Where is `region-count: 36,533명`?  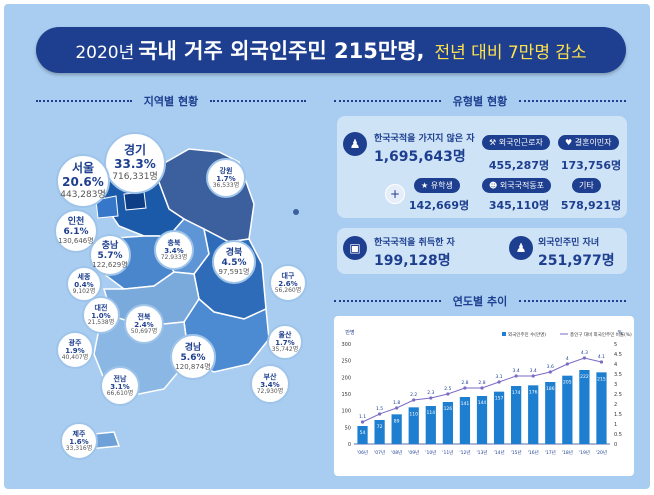
region-count: 36,533명 is located at coordinates (226, 185).